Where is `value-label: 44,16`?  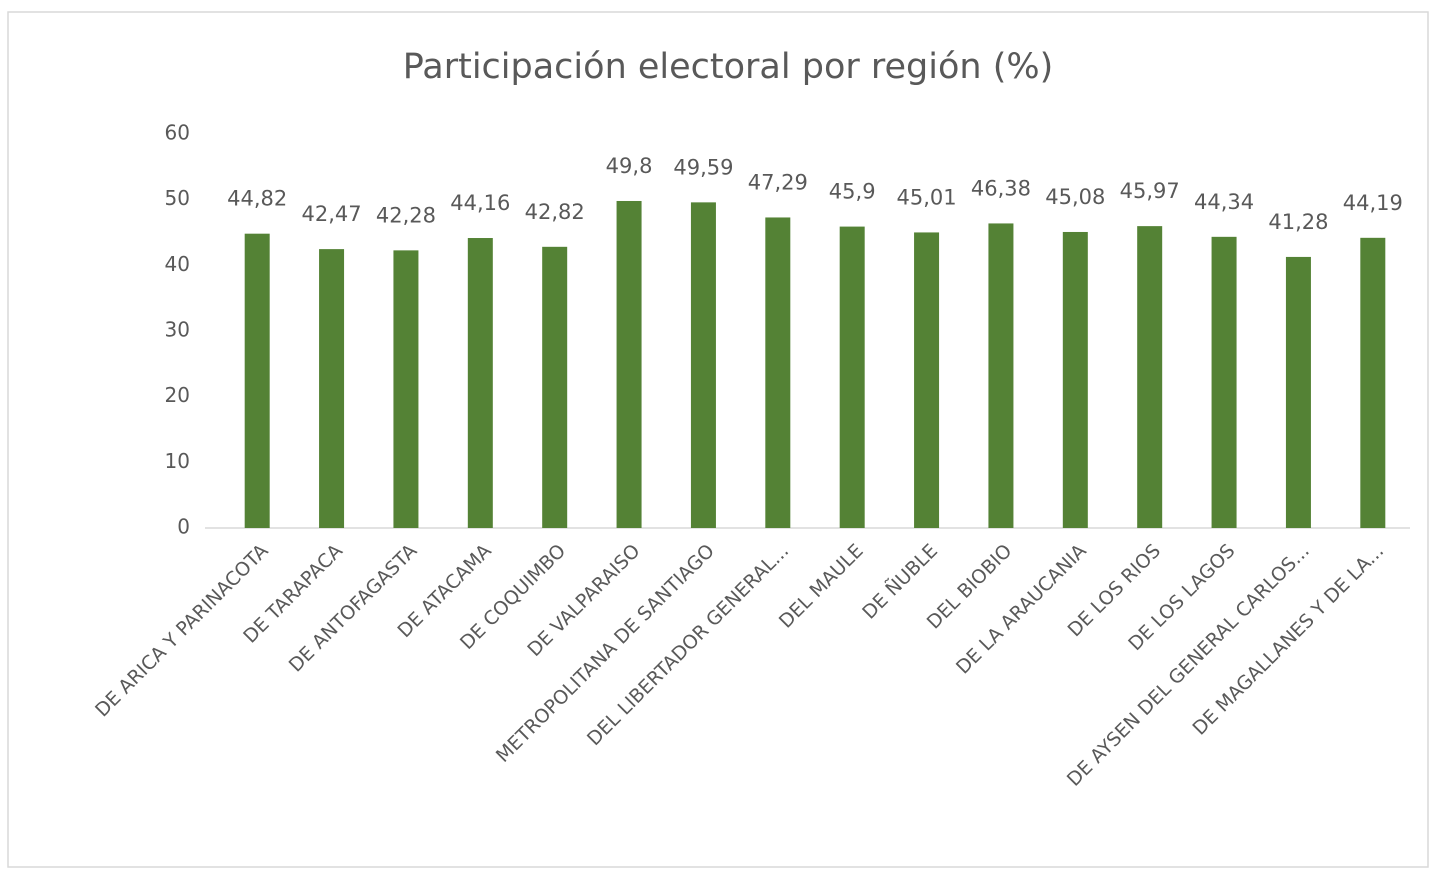 value-label: 44,16 is located at coordinates (480, 203).